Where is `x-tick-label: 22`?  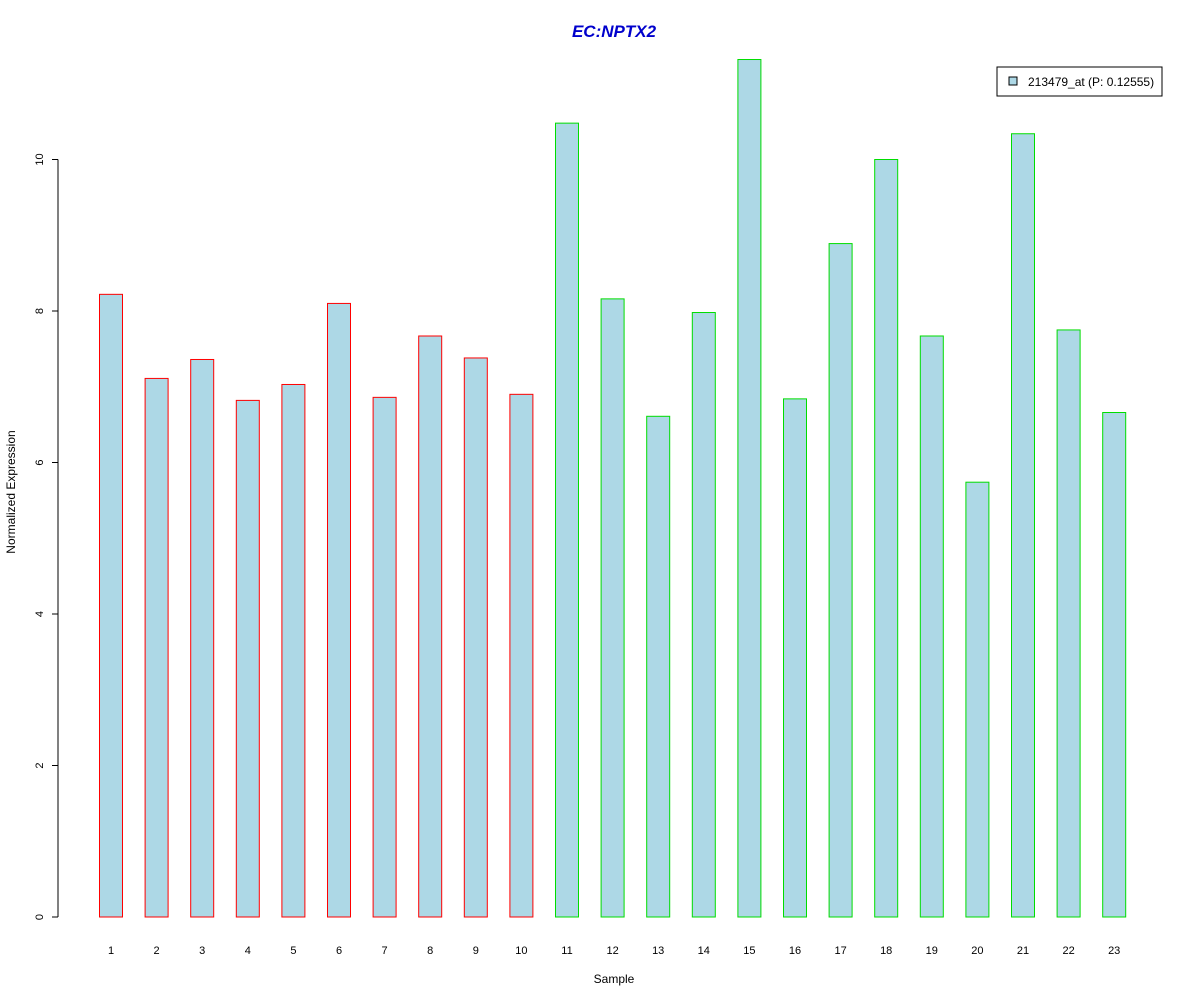
x-tick-label: 22 is located at coordinates (1068, 951).